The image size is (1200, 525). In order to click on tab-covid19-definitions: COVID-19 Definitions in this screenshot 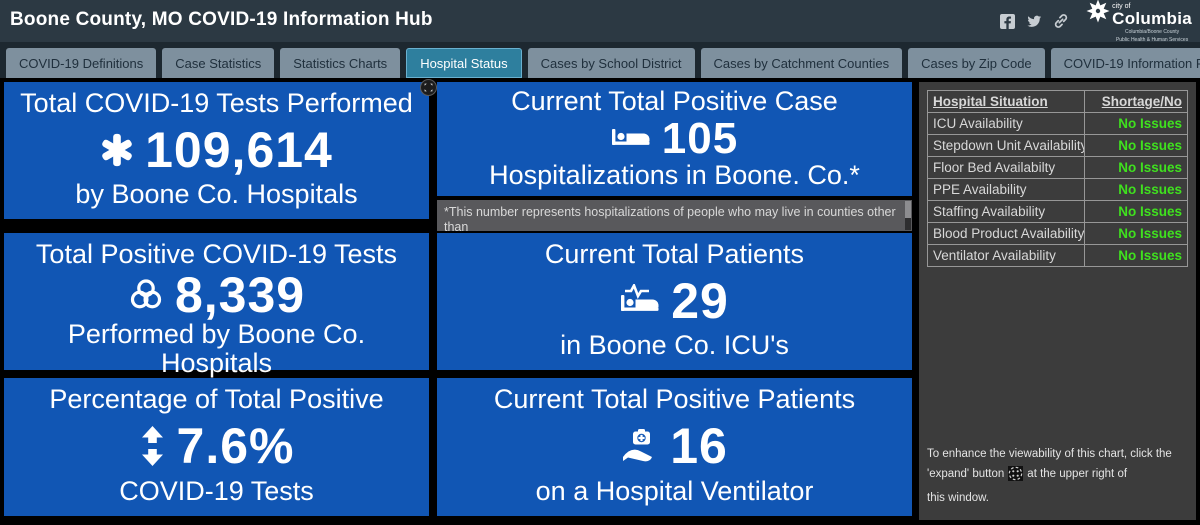, I will do `click(81, 63)`.